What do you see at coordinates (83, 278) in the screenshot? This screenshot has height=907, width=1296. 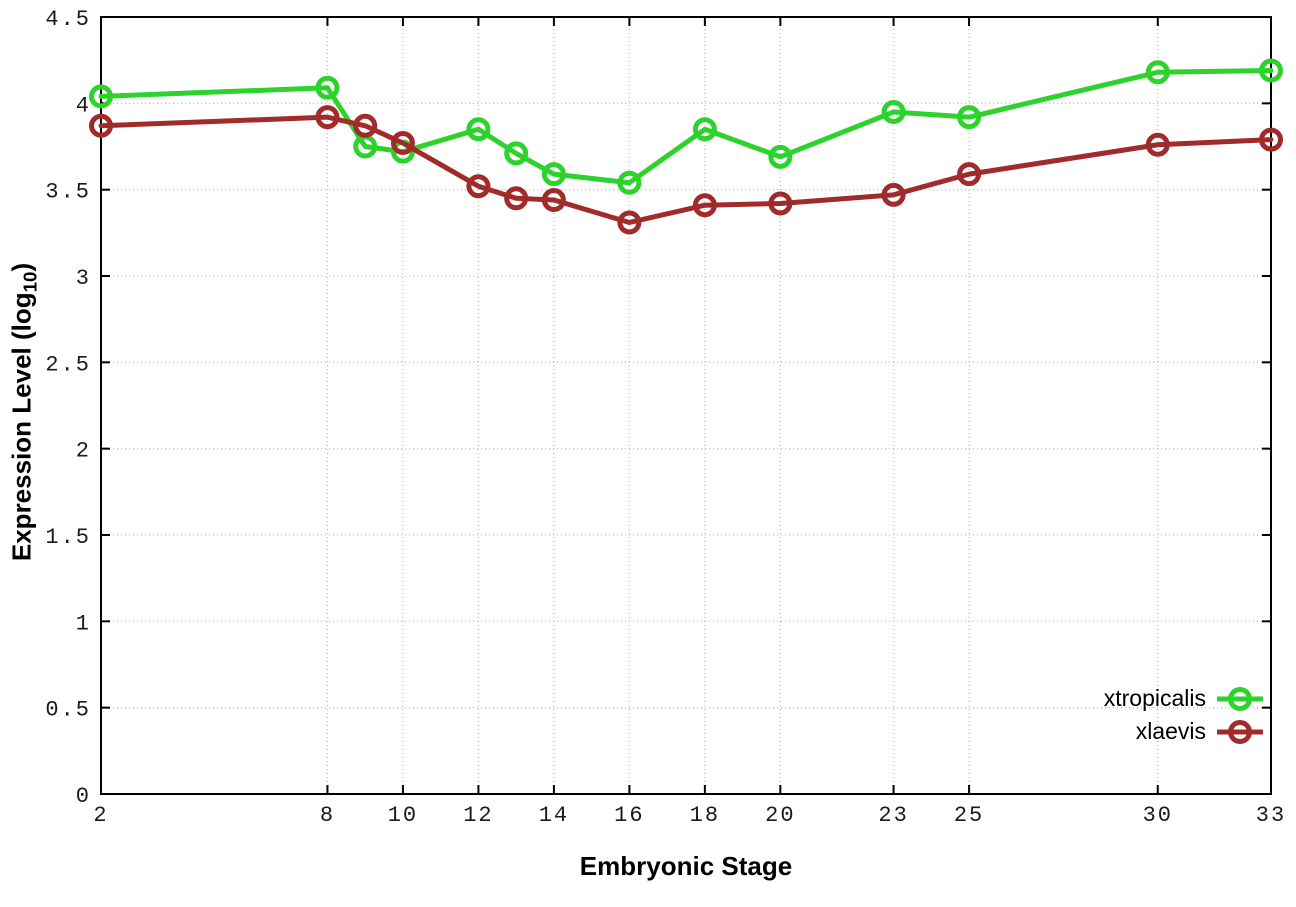 I see `y-tick-label: 3` at bounding box center [83, 278].